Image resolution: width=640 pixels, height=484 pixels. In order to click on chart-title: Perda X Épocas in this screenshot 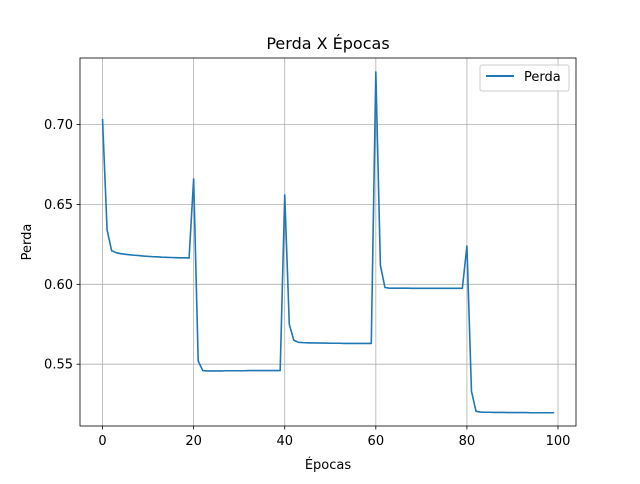, I will do `click(327, 43)`.